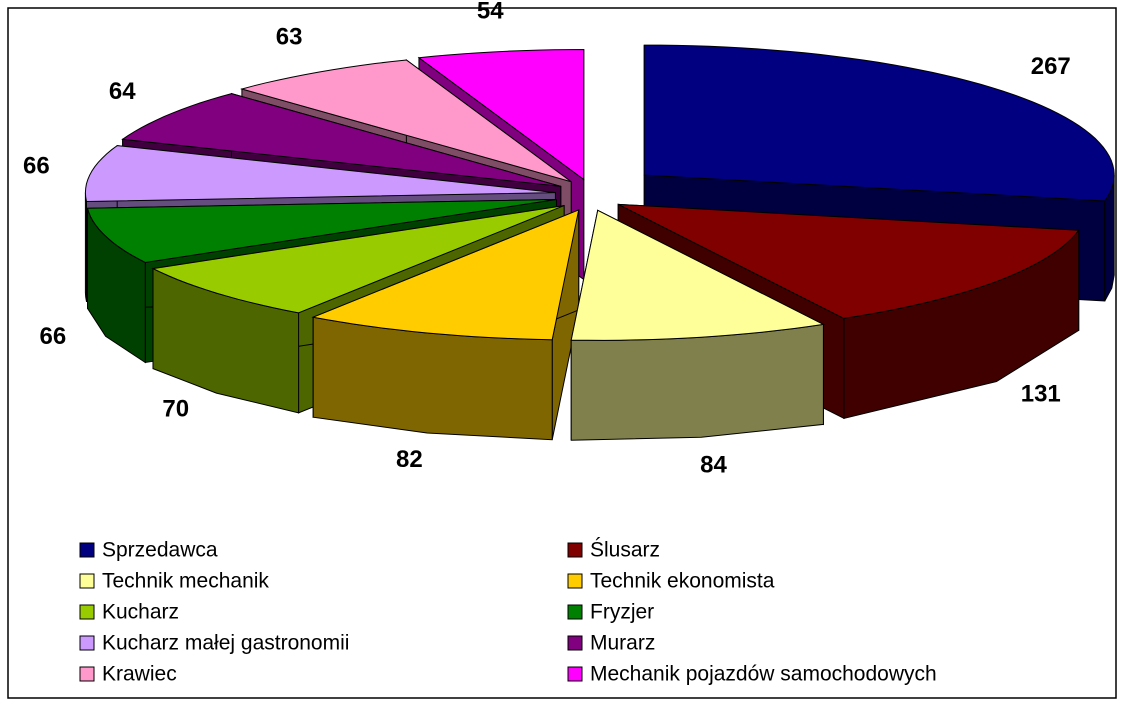 The image size is (1123, 704). I want to click on legend-label: Kucharz małej gastronomii, so click(225, 643).